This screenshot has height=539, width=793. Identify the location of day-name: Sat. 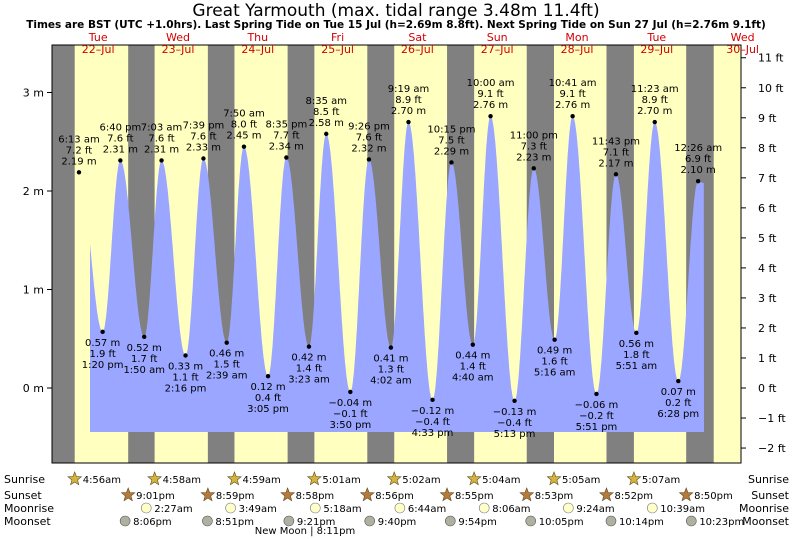
(417, 37).